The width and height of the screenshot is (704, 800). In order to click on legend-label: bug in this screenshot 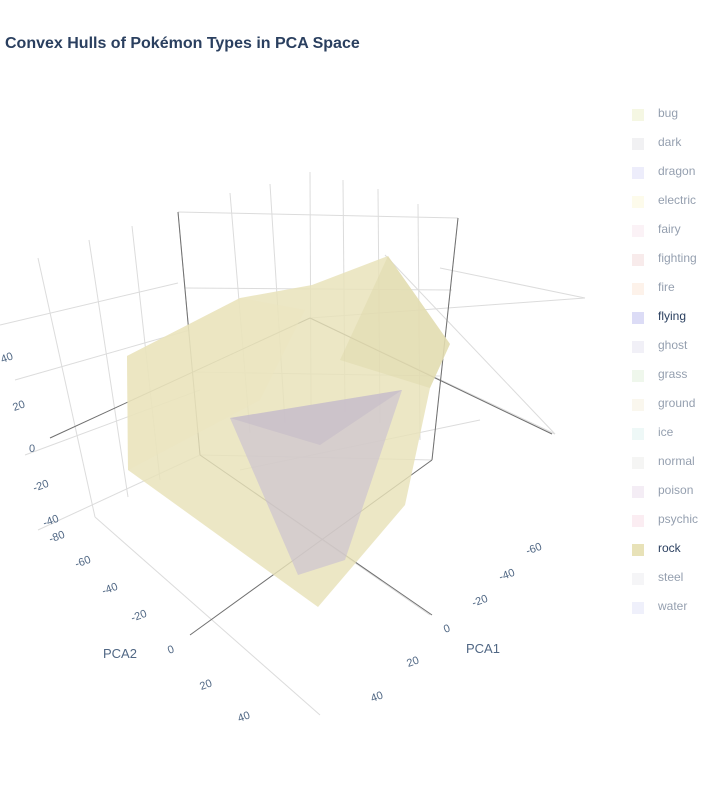, I will do `click(668, 113)`.